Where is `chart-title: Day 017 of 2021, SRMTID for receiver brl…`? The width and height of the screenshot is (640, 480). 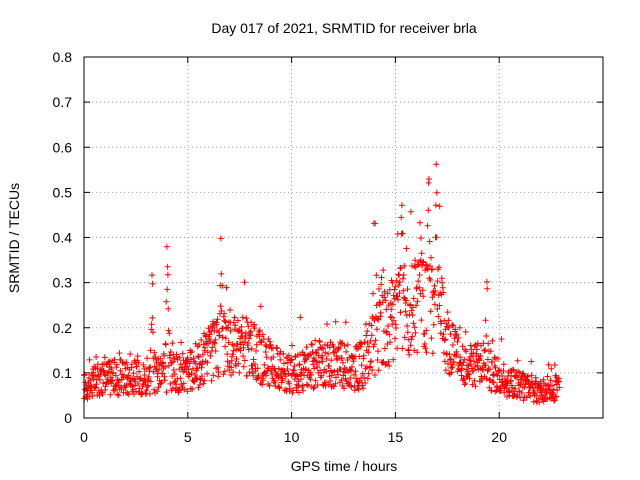
chart-title: Day 017 of 2021, SRMTID for receiver brl… is located at coordinates (344, 28).